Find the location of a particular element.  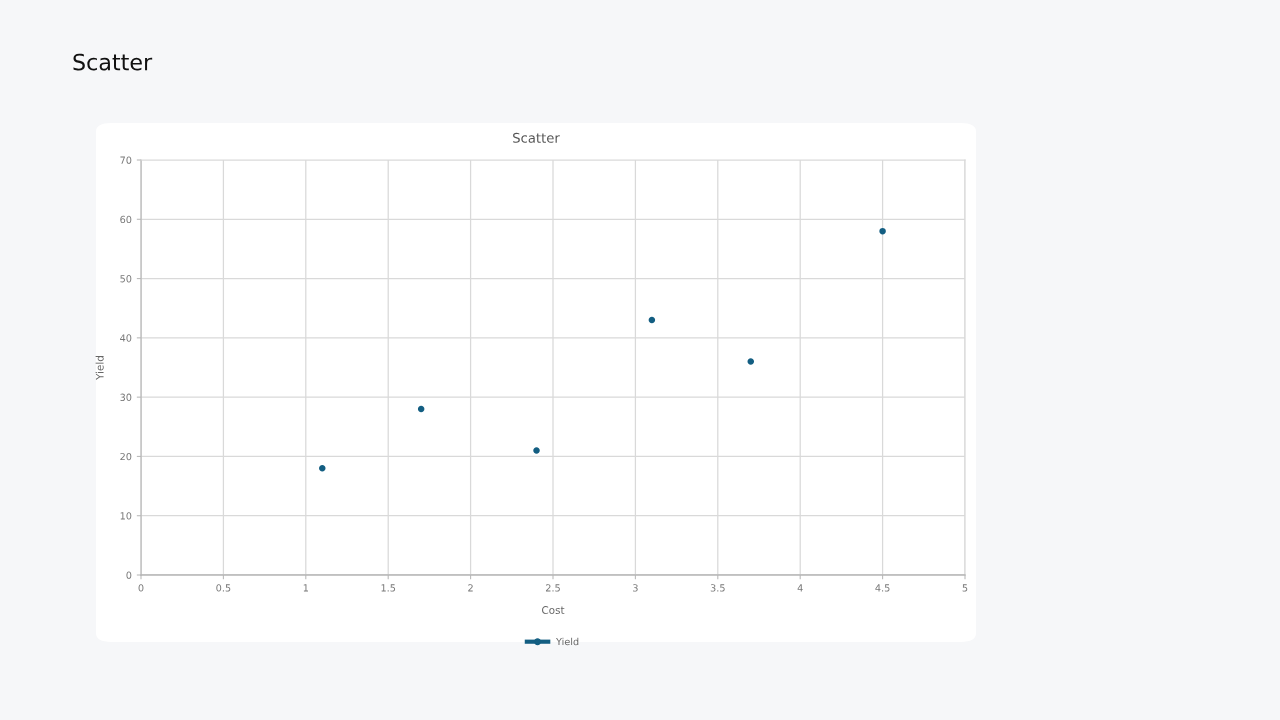

chart-title: Scatter is located at coordinates (536, 137).